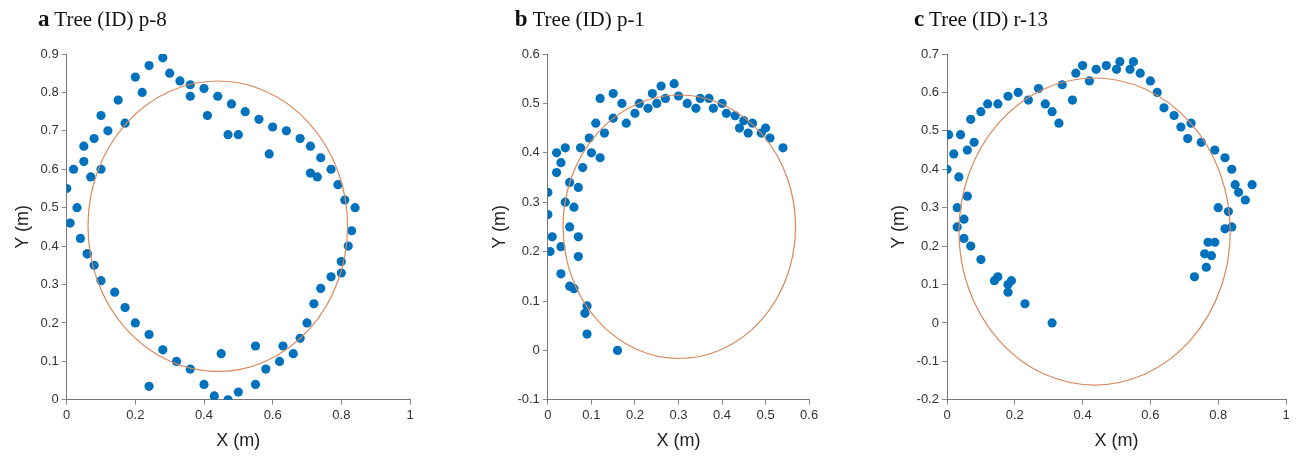 The image size is (1314, 462). Describe the element at coordinates (678, 415) in the screenshot. I see `x-tick-label: 0.3` at that location.